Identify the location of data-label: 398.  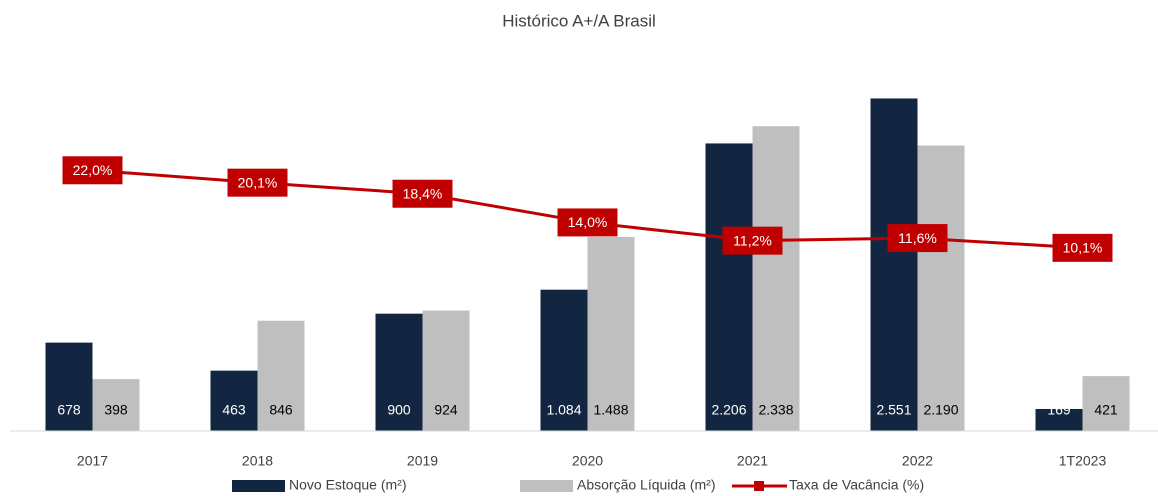
(116, 410).